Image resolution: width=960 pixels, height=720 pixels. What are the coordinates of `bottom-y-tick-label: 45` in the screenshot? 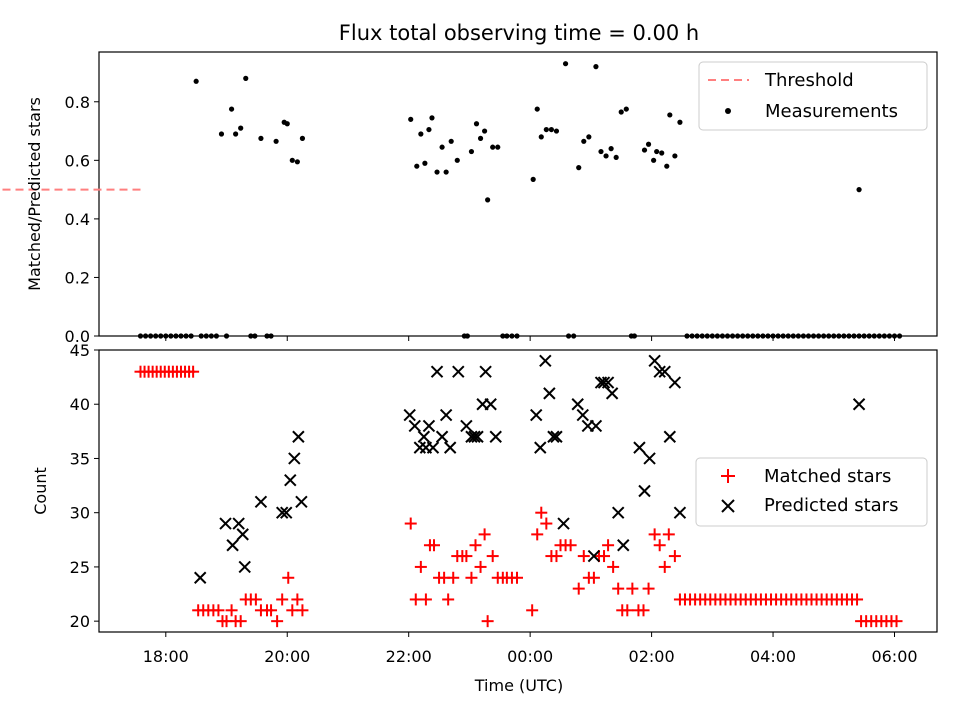 It's located at (80, 350).